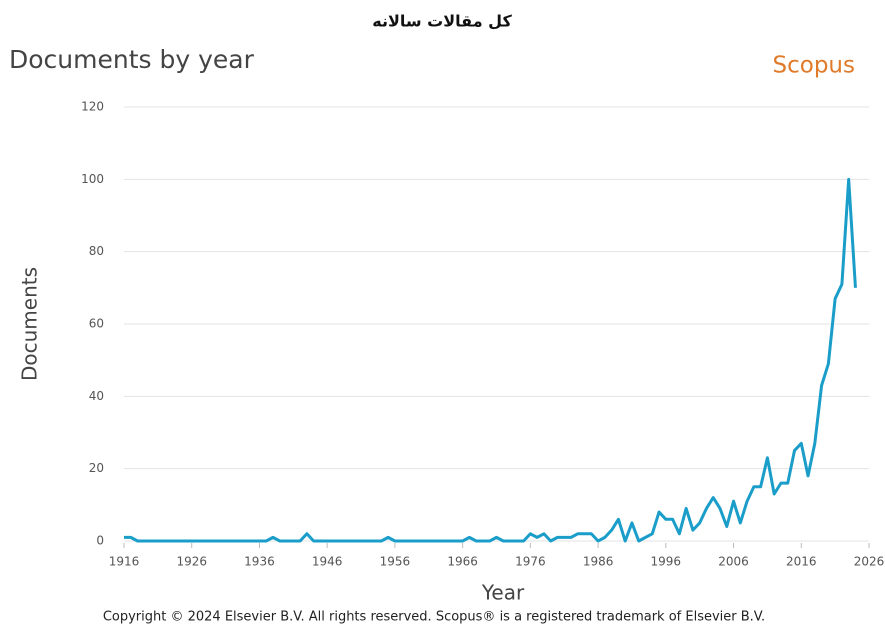 Image resolution: width=885 pixels, height=625 pixels. Describe the element at coordinates (869, 562) in the screenshot. I see `x-tick-label: 2026` at that location.